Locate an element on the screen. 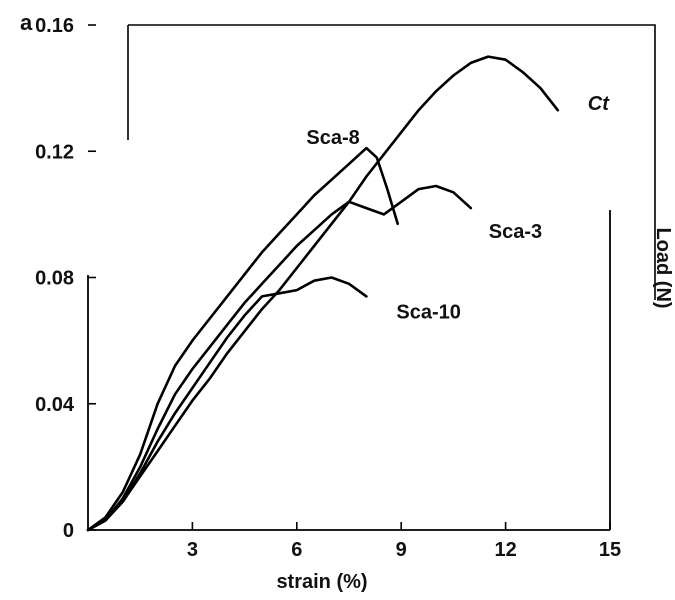 Image resolution: width=675 pixels, height=600 pixels. y-tick-label: 0.16 is located at coordinates (54, 26).